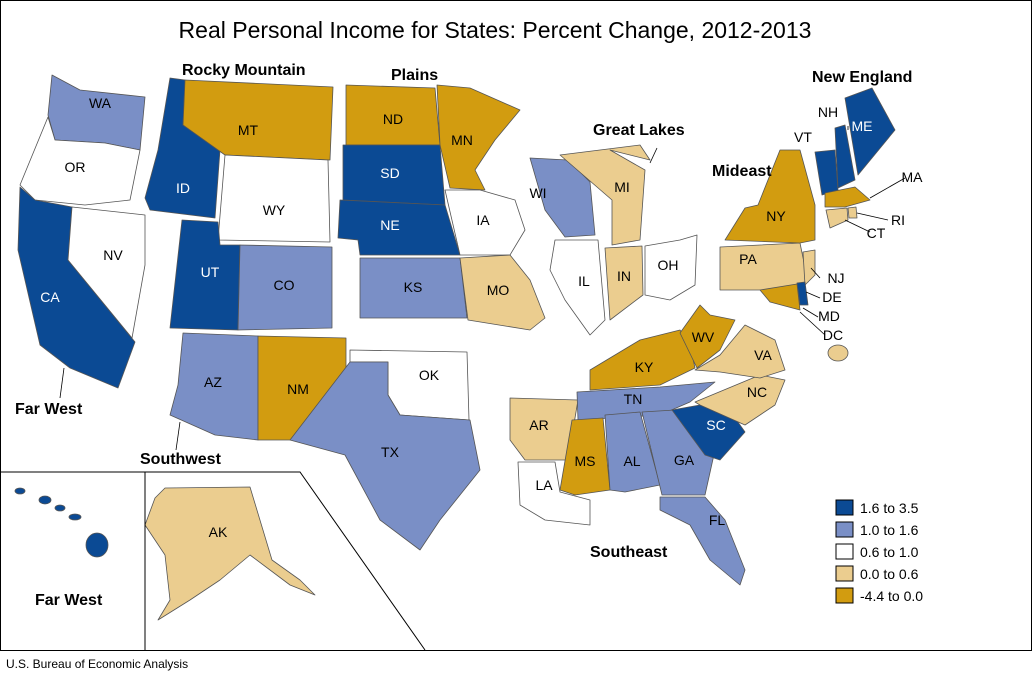  Describe the element at coordinates (845, 156) in the screenshot. I see `state-NH` at that location.